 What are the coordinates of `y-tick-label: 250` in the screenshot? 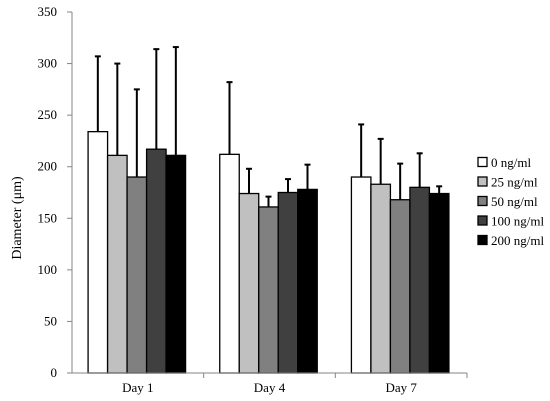 It's located at (48, 114).